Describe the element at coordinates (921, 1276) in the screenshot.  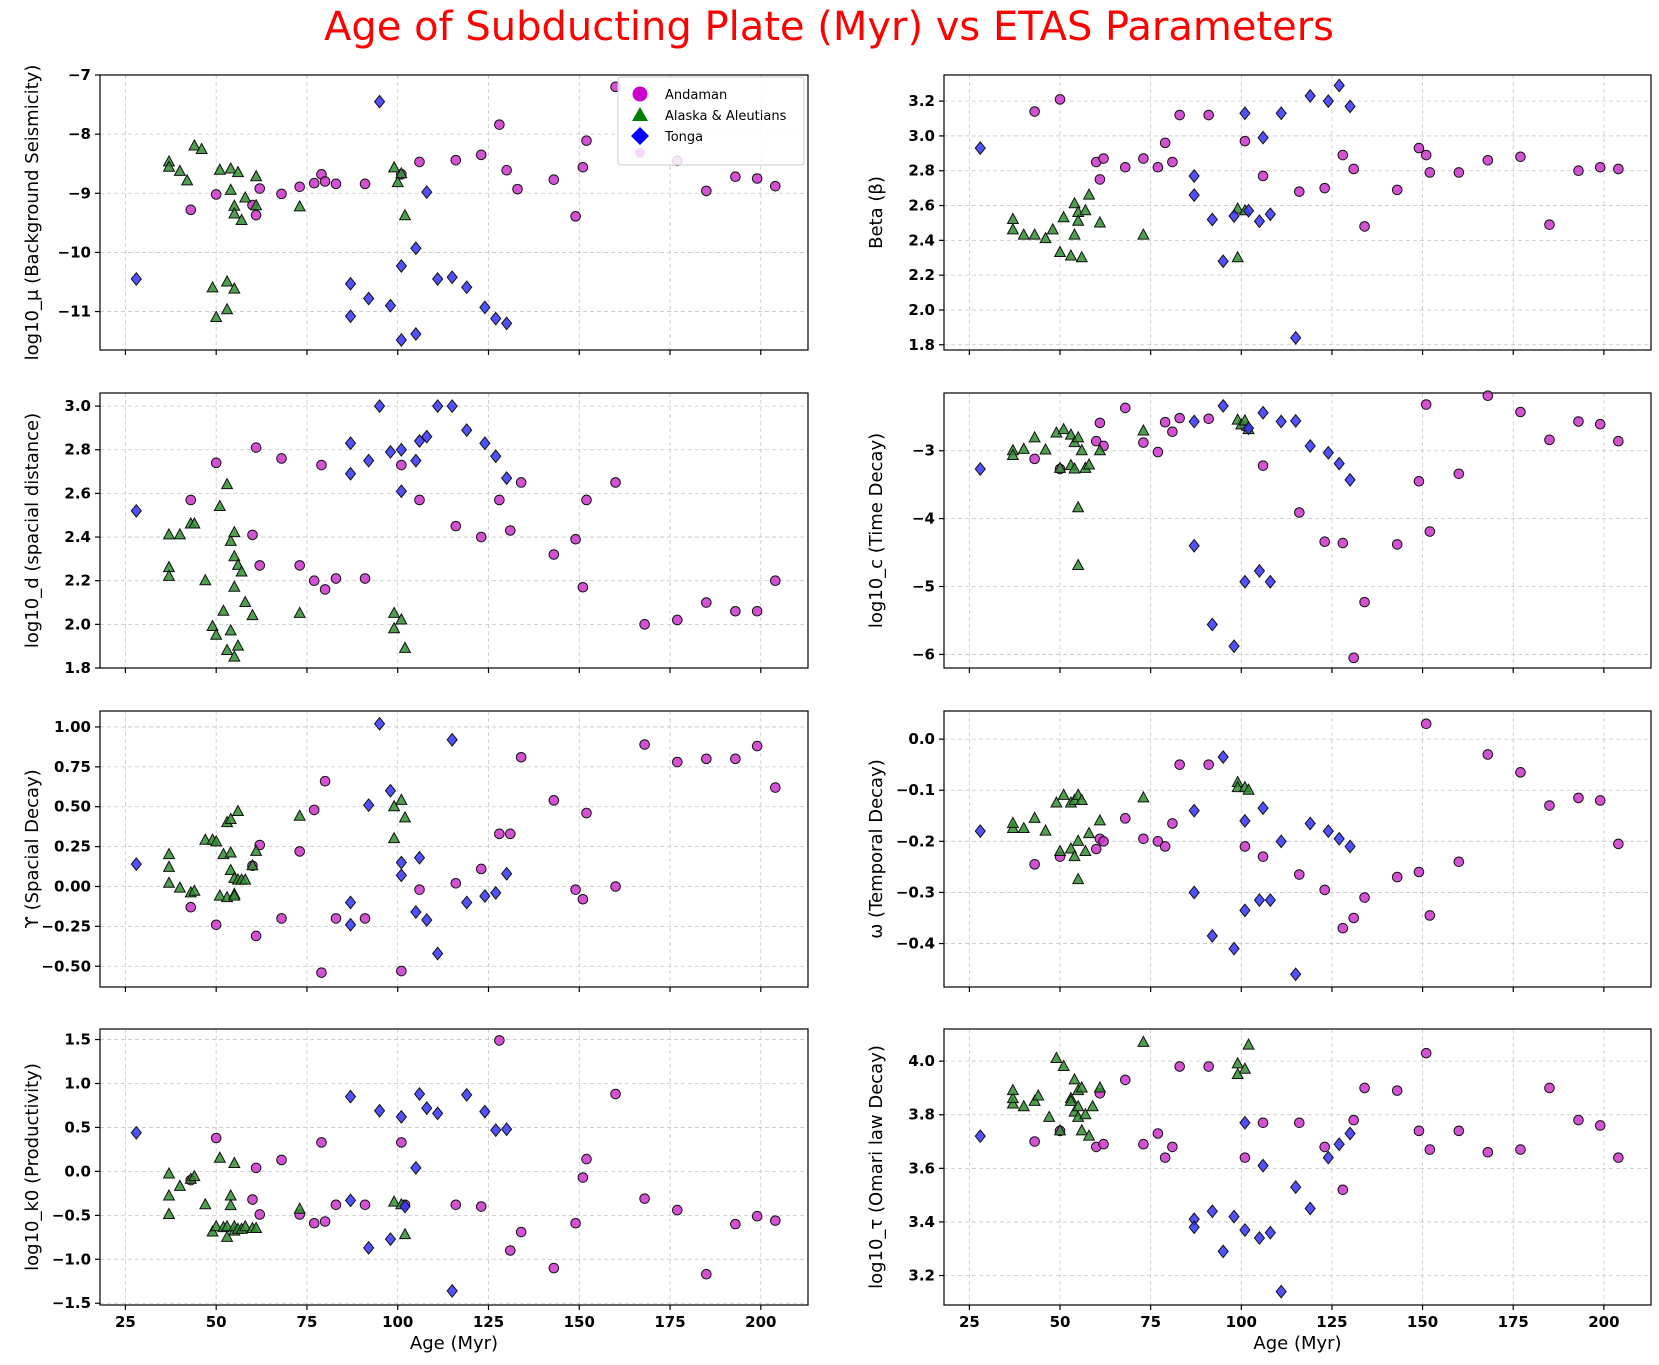
I see `y-tick-label: 3.2` at that location.